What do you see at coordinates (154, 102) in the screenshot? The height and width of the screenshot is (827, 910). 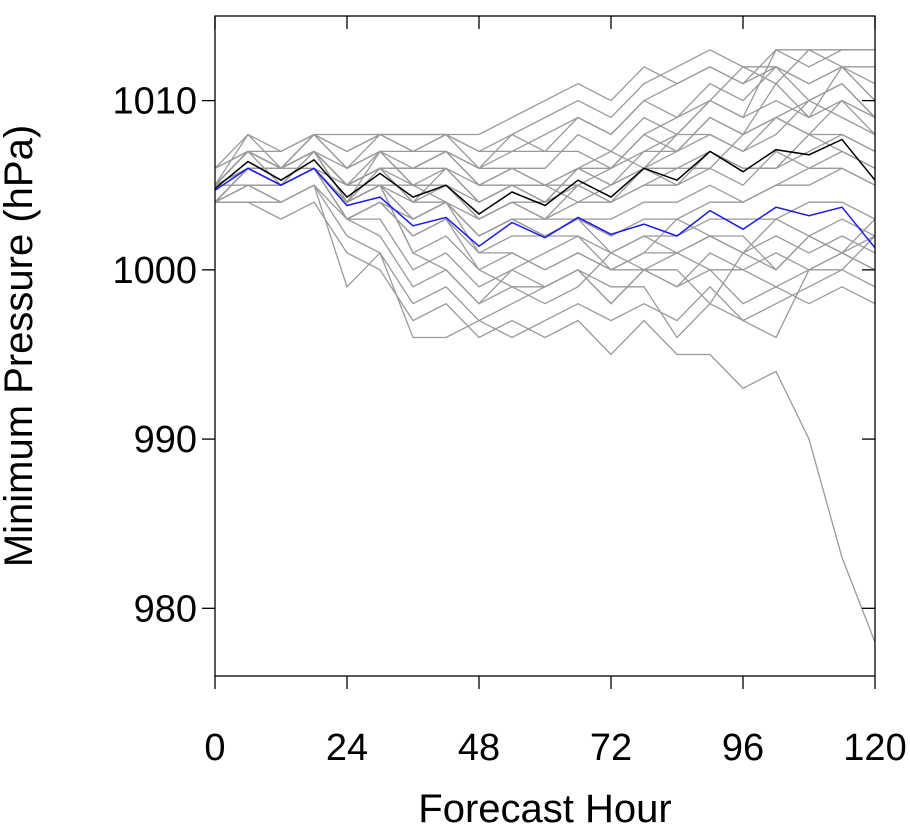 I see `y-tick-label: 1010` at bounding box center [154, 102].